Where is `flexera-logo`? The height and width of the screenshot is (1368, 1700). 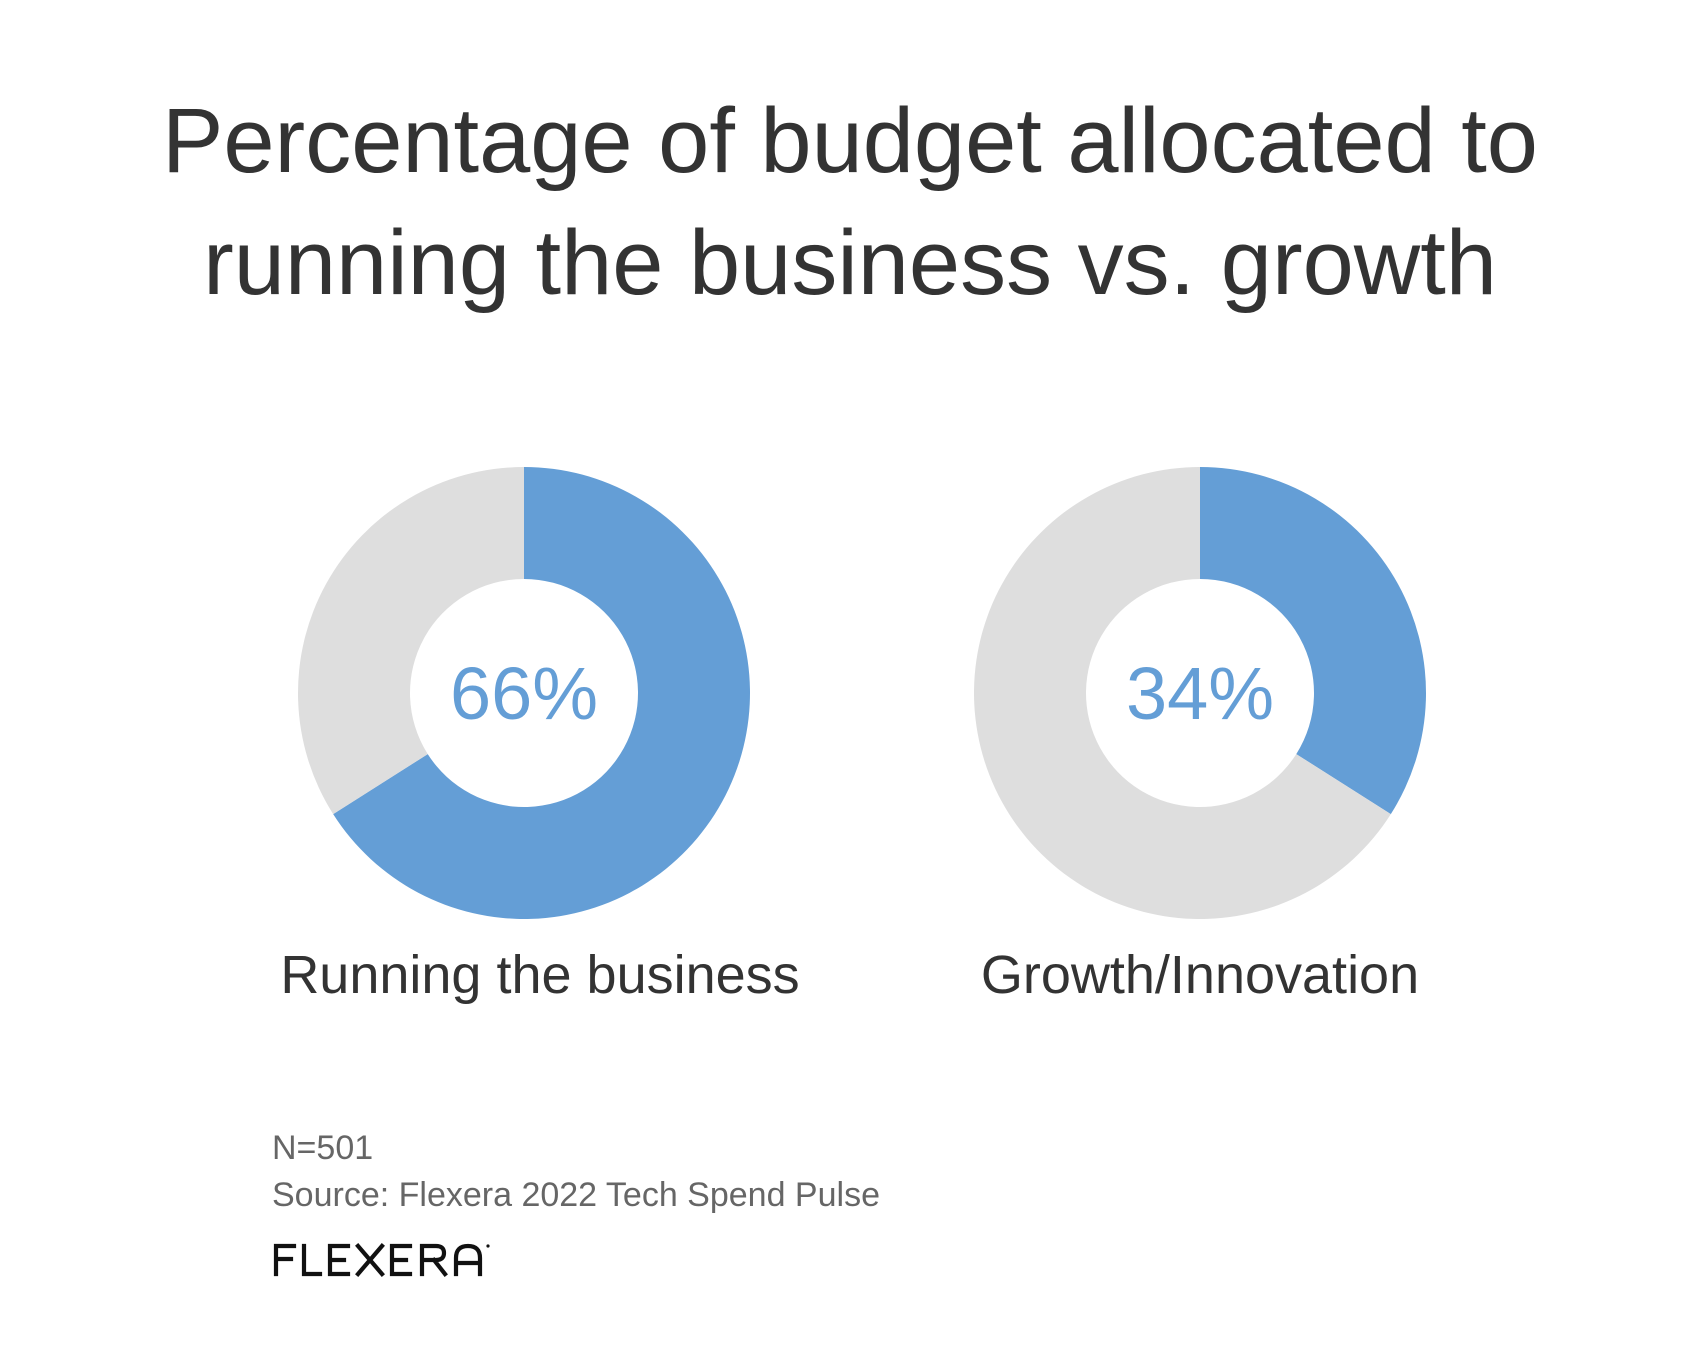 flexera-logo is located at coordinates (392, 1256).